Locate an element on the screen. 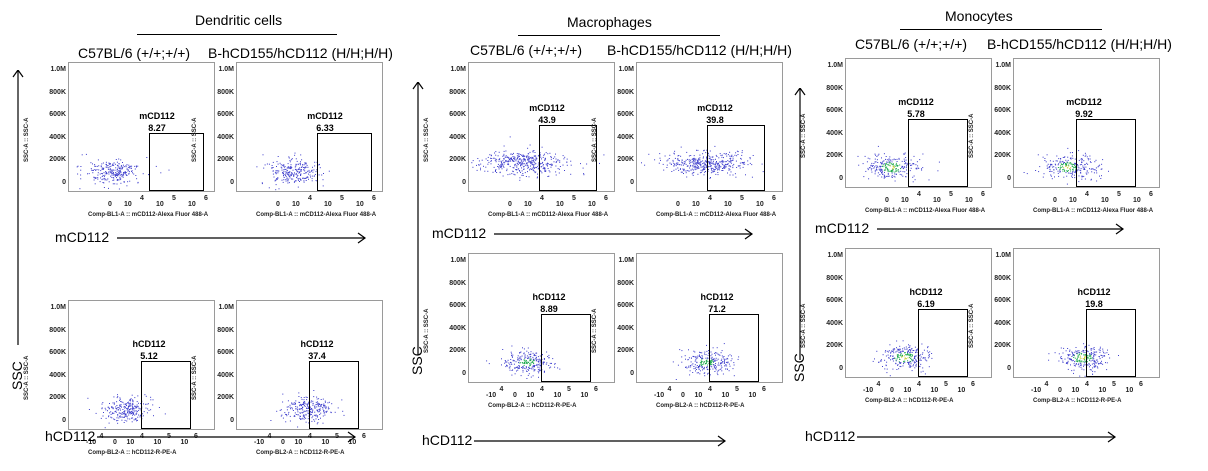 This screenshot has width=1208, height=471. gate-box is located at coordinates (1111, 343).